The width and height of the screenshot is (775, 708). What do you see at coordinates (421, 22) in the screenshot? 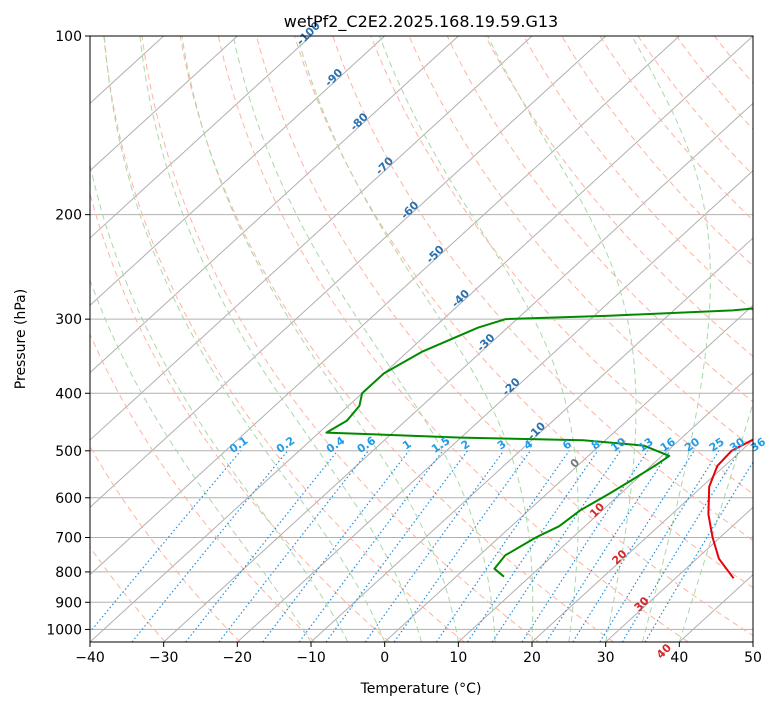
I see `chart-title: wetPf2_C2E2.2025.168.19.59.G13` at bounding box center [421, 22].